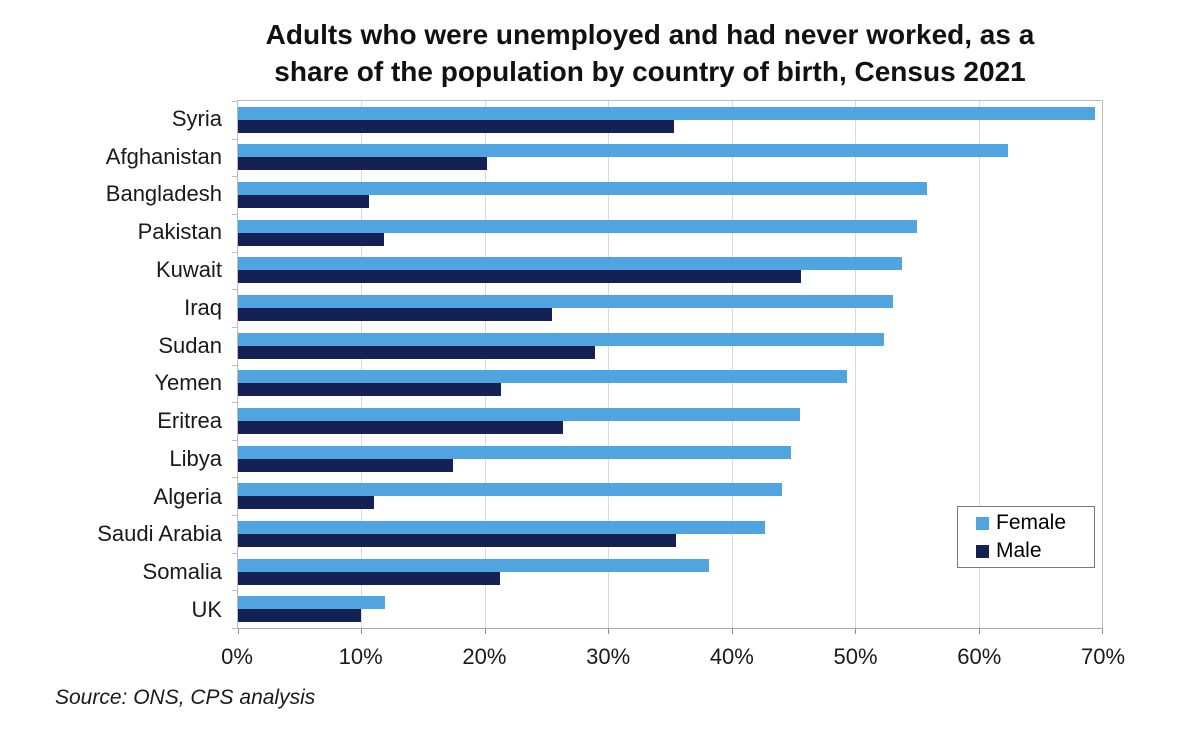  Describe the element at coordinates (731, 656) in the screenshot. I see `x-axis-tick-label: 40%` at that location.